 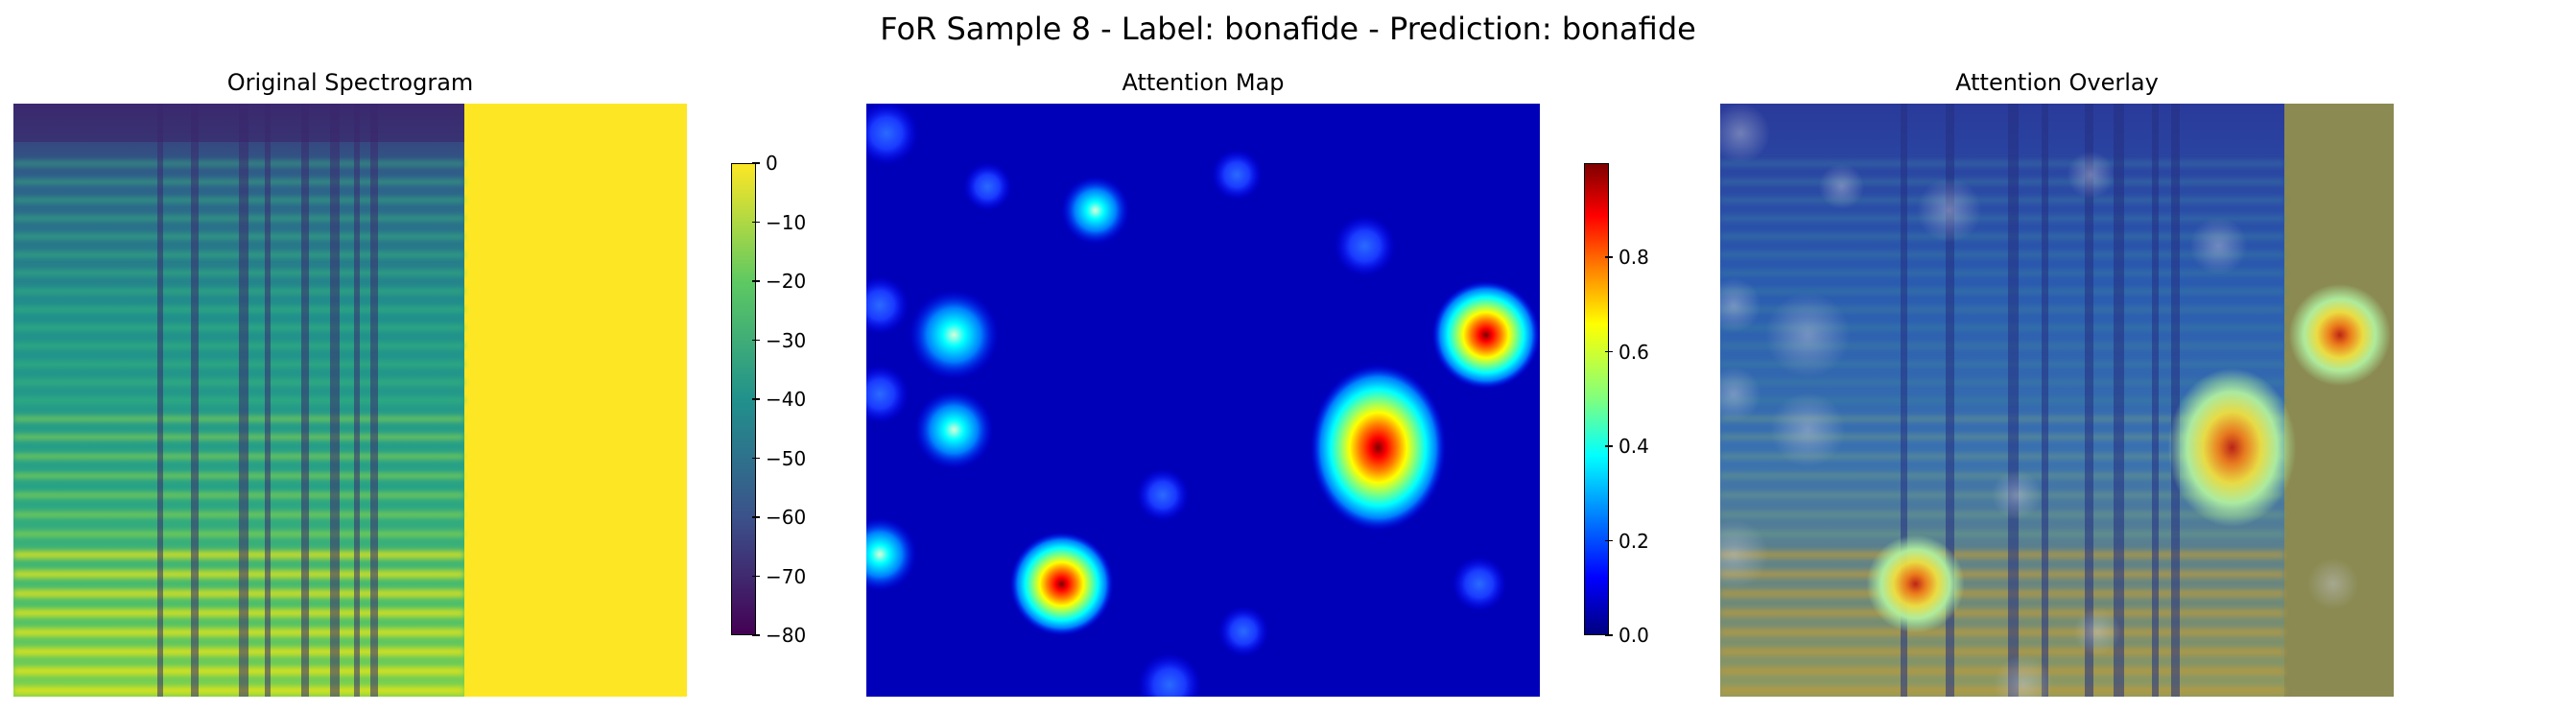 What do you see at coordinates (779, 281) in the screenshot?
I see `spectrogram-colorbar-tick-label: −20` at bounding box center [779, 281].